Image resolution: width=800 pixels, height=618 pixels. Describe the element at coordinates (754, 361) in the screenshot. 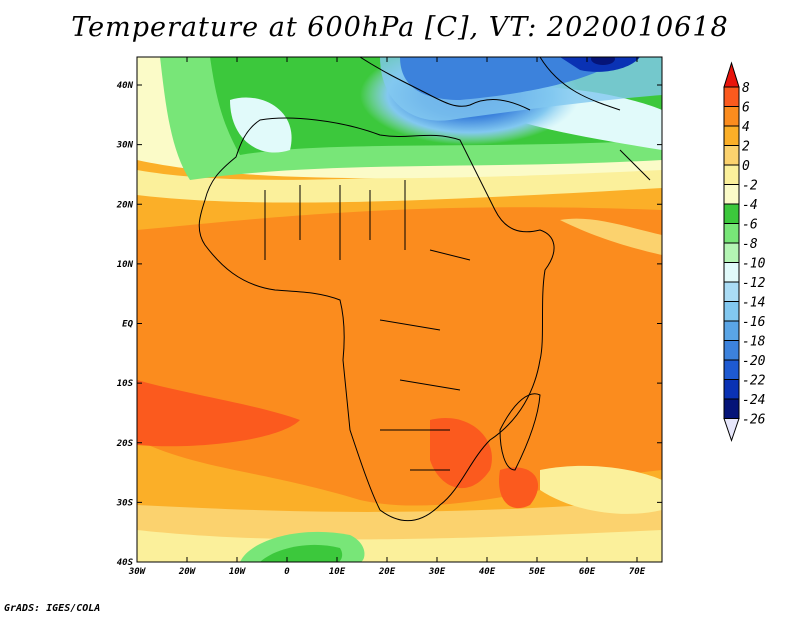

I see `colorbar-label: -20` at that location.